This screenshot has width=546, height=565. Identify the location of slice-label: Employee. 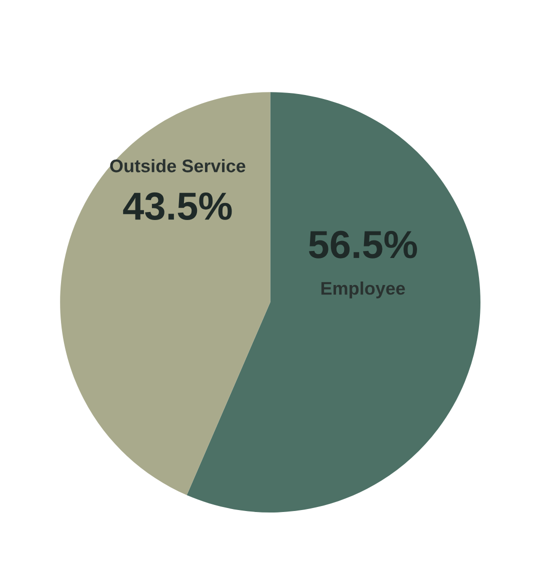
(363, 290).